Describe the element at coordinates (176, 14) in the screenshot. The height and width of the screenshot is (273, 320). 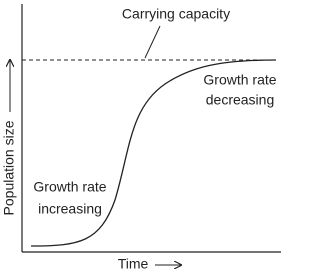
I see `capacity-label: Carrying capacity` at that location.